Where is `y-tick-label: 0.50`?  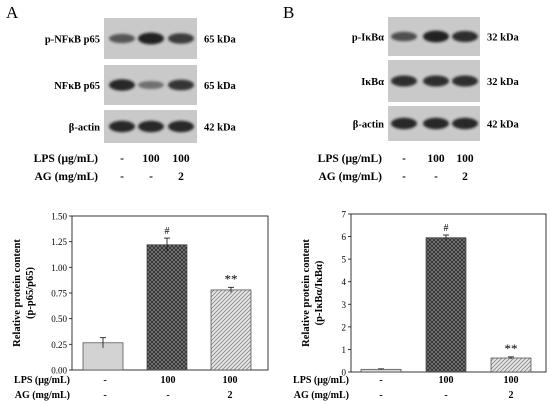 y-tick-label: 0.50 is located at coordinates (59, 319).